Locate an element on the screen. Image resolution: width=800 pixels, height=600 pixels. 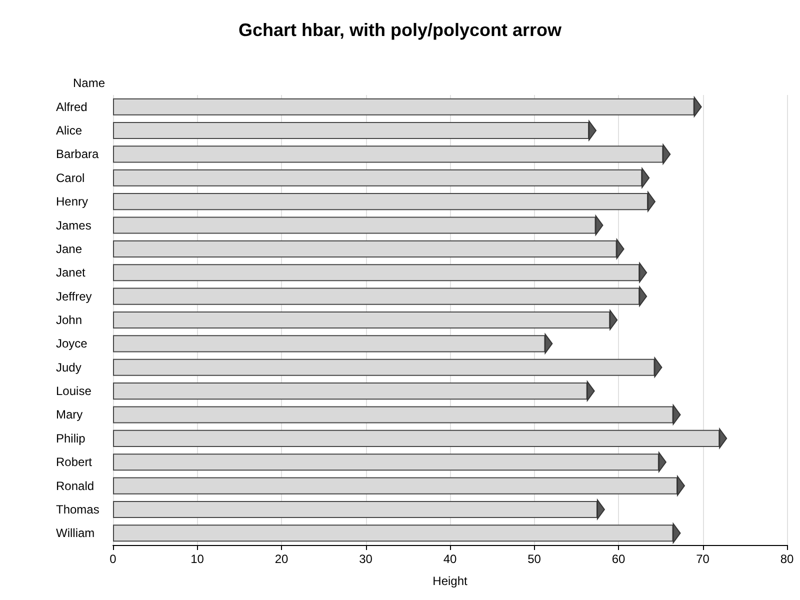
x-tick-label: 0 is located at coordinates (113, 559).